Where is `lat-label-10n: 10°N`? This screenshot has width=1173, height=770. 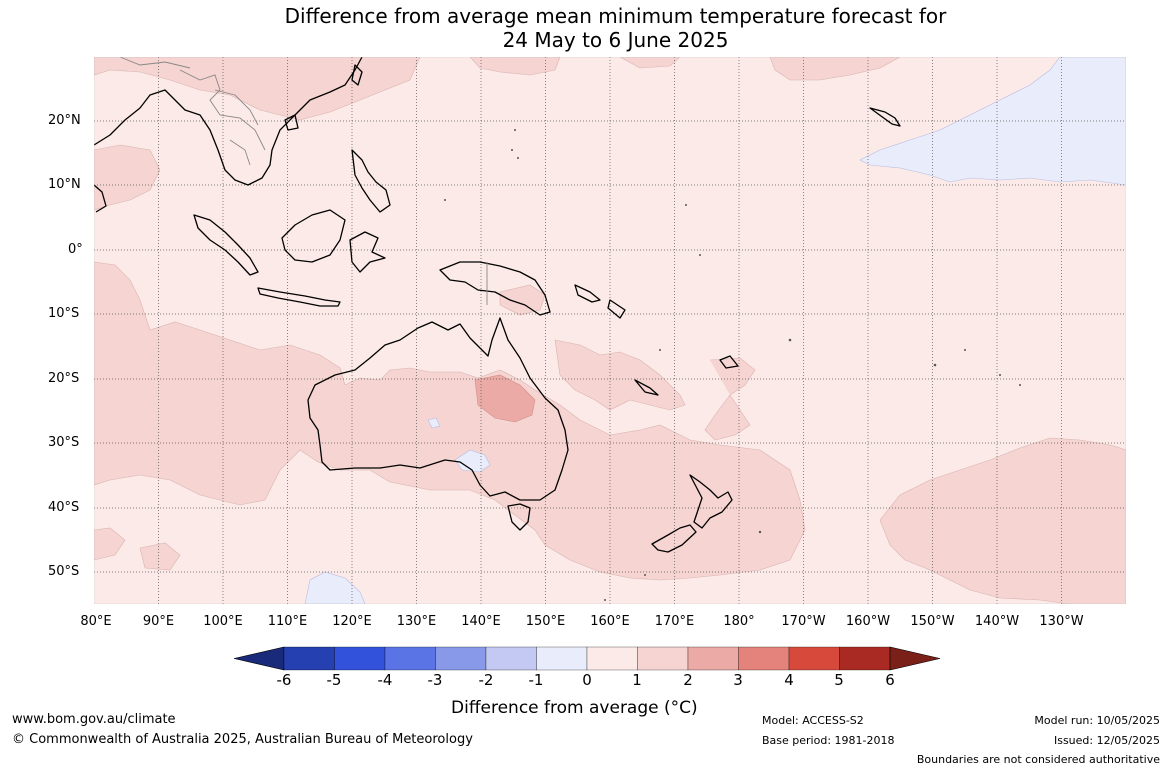
lat-label-10n: 10°N is located at coordinates (64, 184).